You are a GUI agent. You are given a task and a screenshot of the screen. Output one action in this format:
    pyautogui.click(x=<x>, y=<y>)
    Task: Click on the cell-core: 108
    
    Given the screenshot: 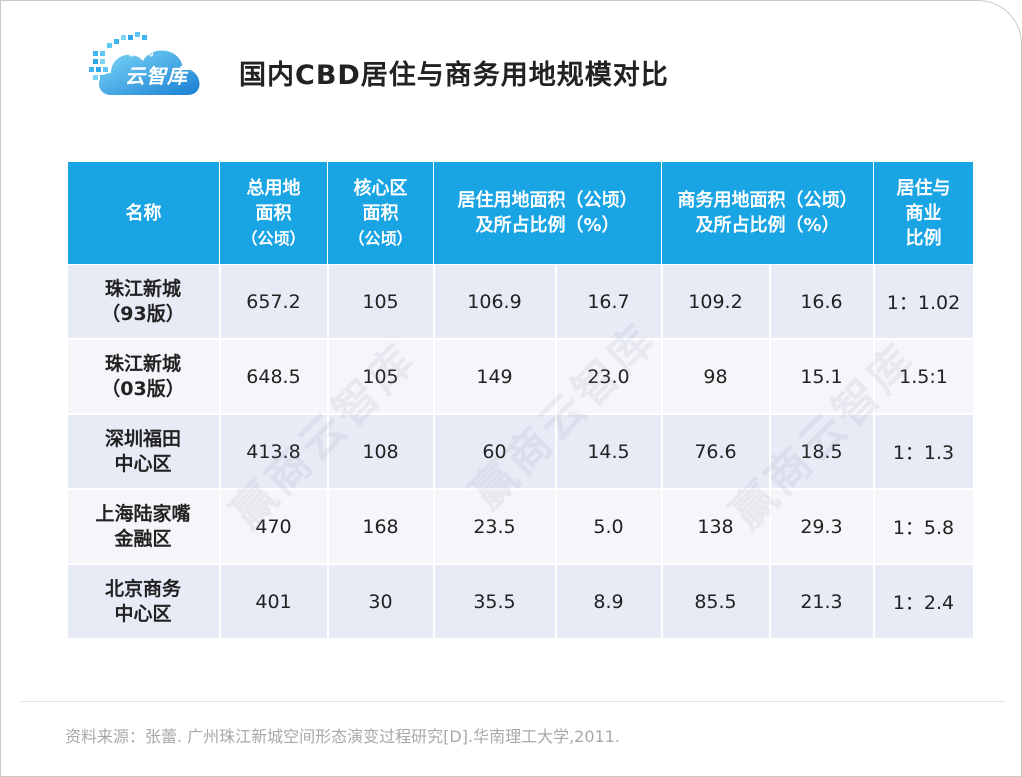 What is the action you would take?
    pyautogui.click(x=381, y=452)
    